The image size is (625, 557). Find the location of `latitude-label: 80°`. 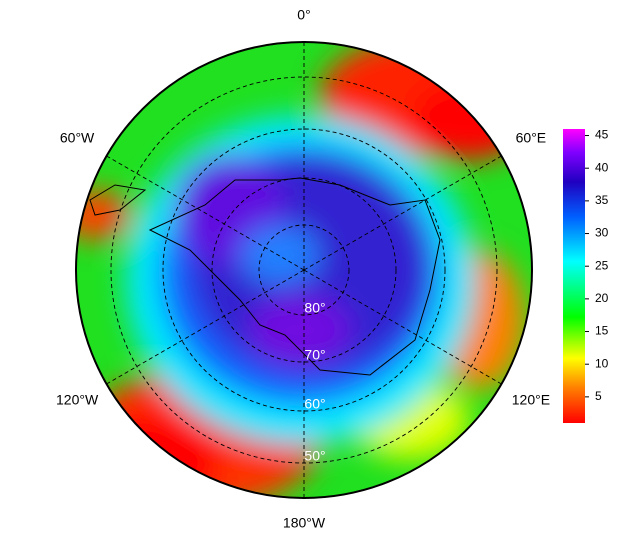

latitude-label: 80° is located at coordinates (314, 308).